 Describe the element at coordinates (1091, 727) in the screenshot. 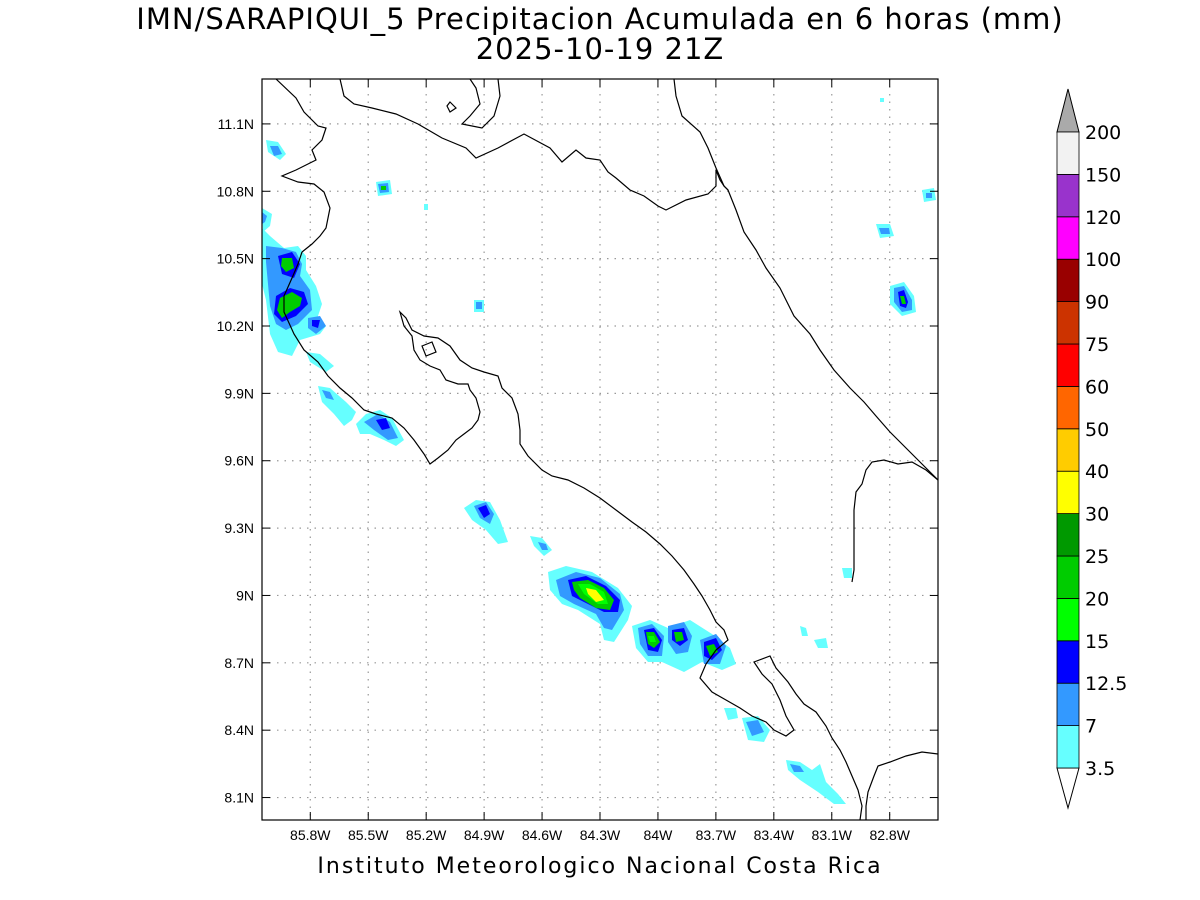

I see `colorbar-label: 7` at that location.